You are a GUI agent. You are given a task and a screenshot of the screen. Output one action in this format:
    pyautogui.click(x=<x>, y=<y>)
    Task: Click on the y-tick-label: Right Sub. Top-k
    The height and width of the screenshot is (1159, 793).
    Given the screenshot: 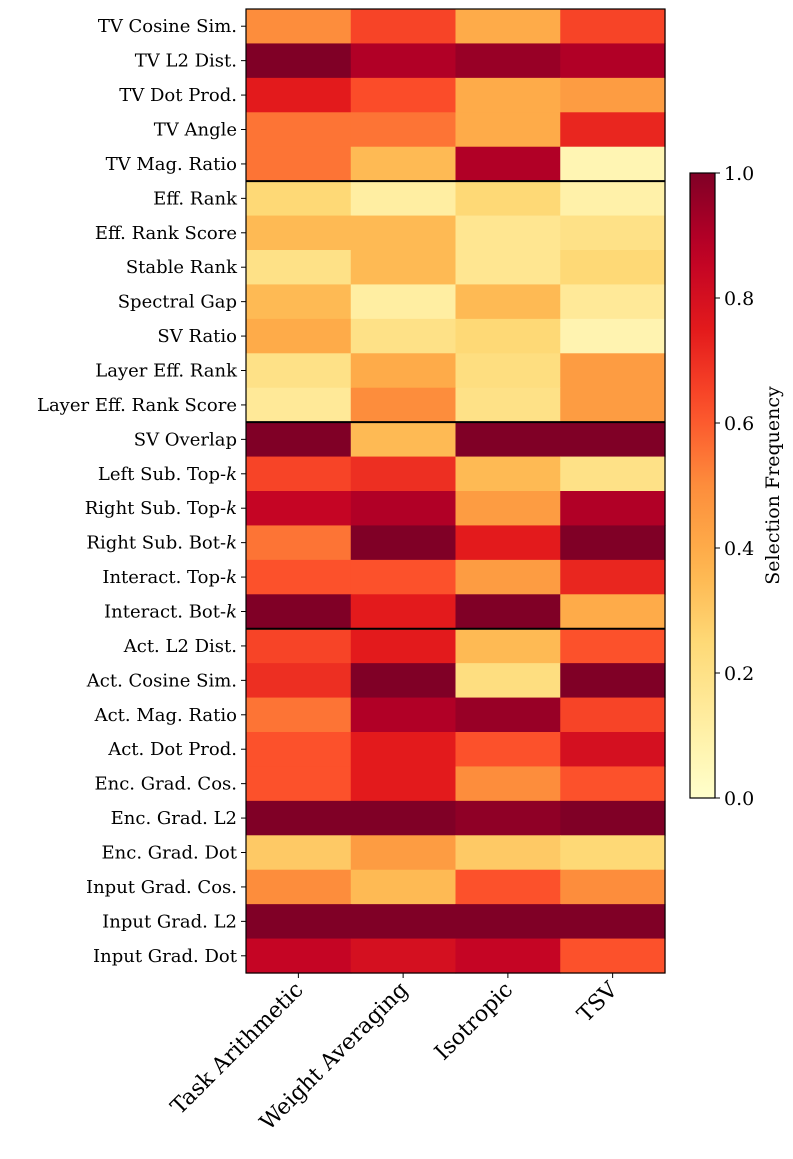 What is the action you would take?
    pyautogui.click(x=161, y=508)
    